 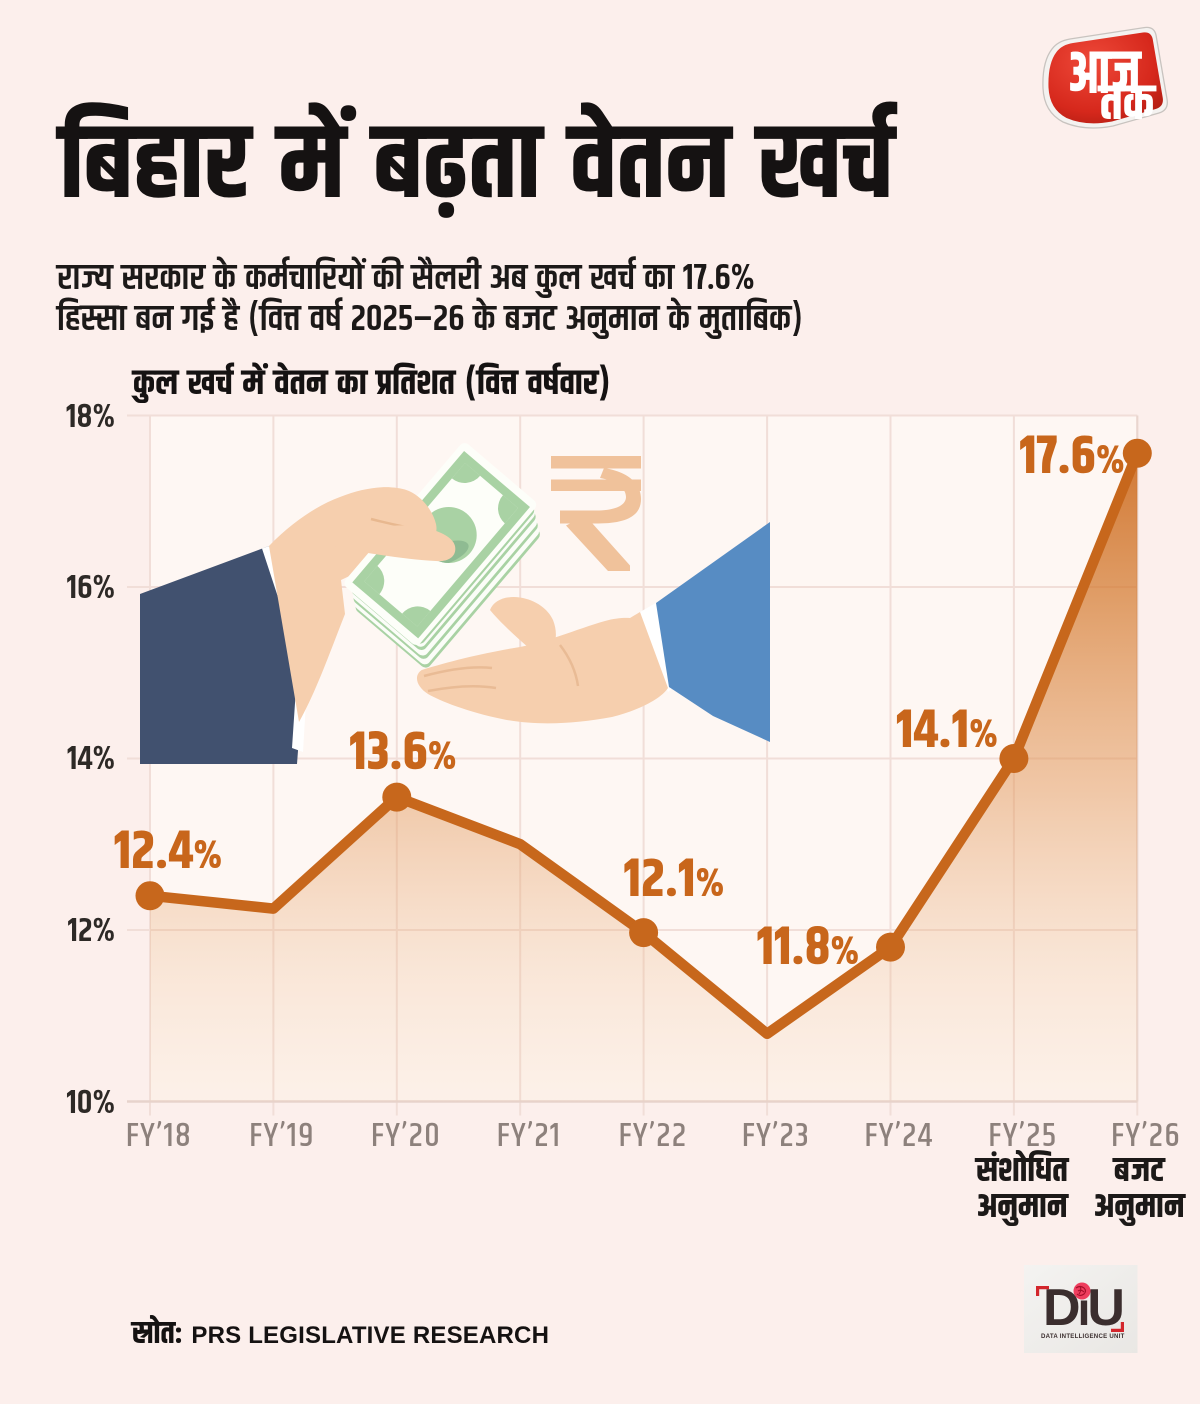 I want to click on svg-text: DATA INTELLIGENCE UNIT, so click(x=1083, y=1336).